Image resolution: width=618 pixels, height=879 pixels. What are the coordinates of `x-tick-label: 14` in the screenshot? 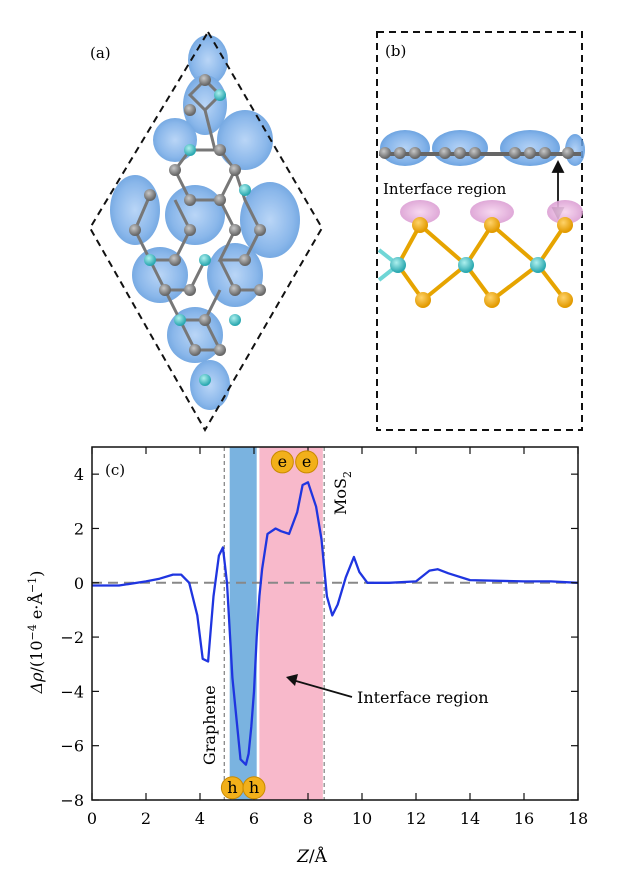 It's located at (470, 818).